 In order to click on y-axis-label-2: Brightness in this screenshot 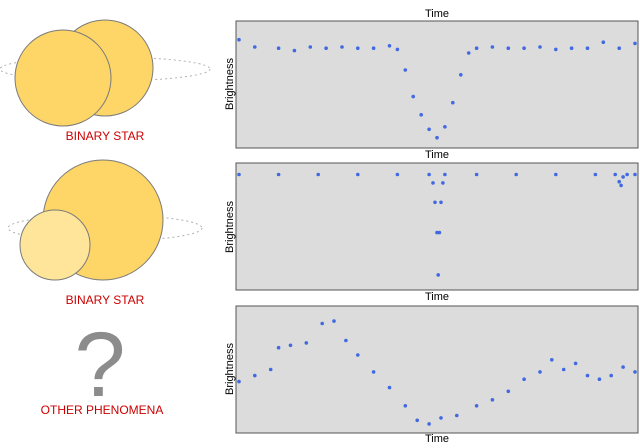, I will do `click(230, 227)`.